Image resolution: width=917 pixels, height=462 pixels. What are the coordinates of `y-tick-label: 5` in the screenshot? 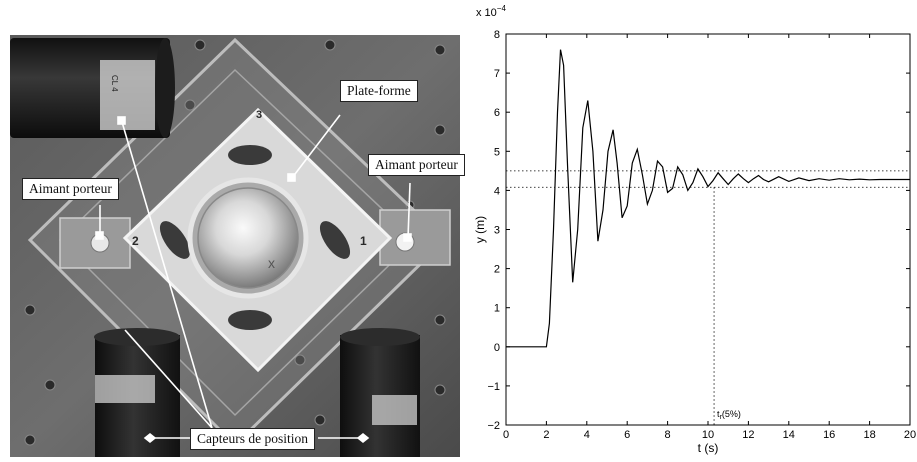 It's located at (497, 152).